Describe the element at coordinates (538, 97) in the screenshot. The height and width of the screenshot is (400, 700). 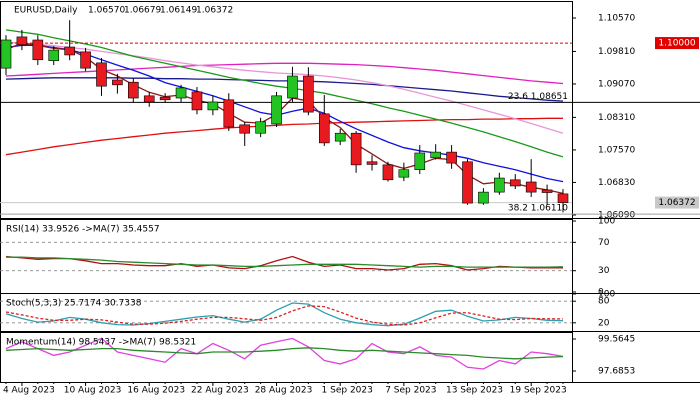
I see `level-label: 23.6 1.08651` at that location.